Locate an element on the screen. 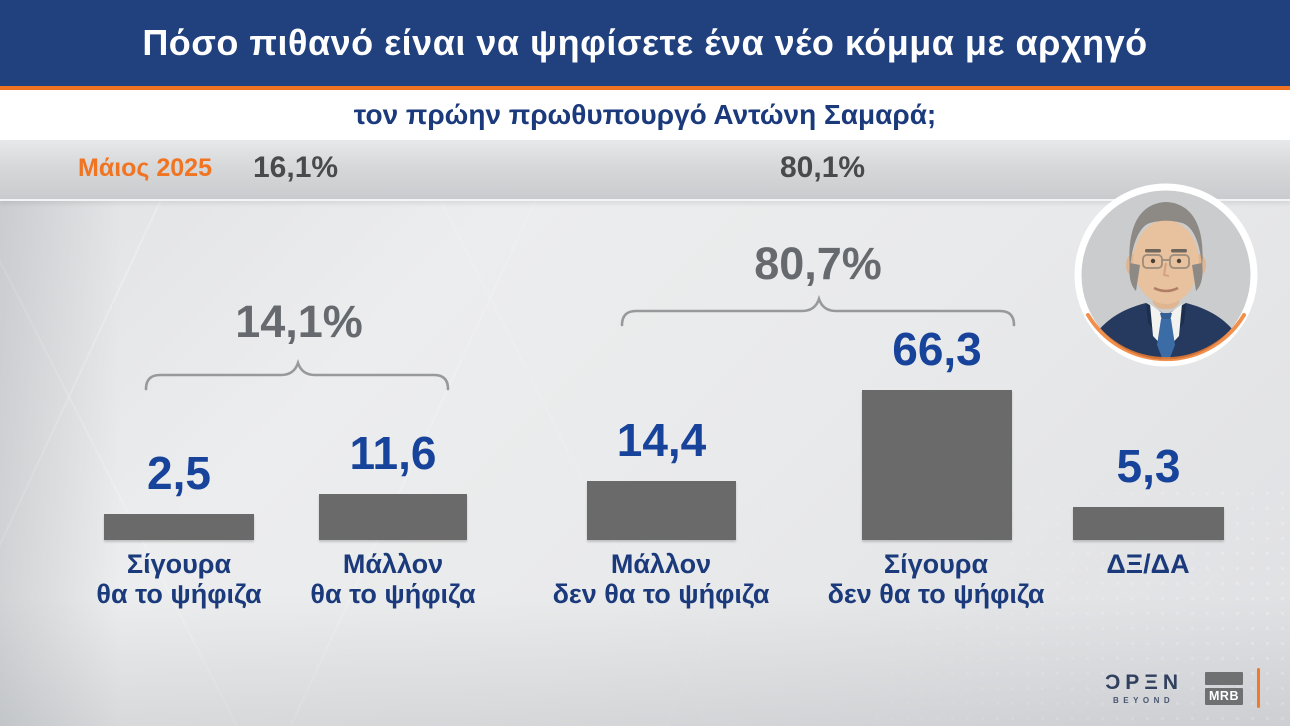 This screenshot has height=726, width=1290. bar-value: 5,3 is located at coordinates (1148, 466).